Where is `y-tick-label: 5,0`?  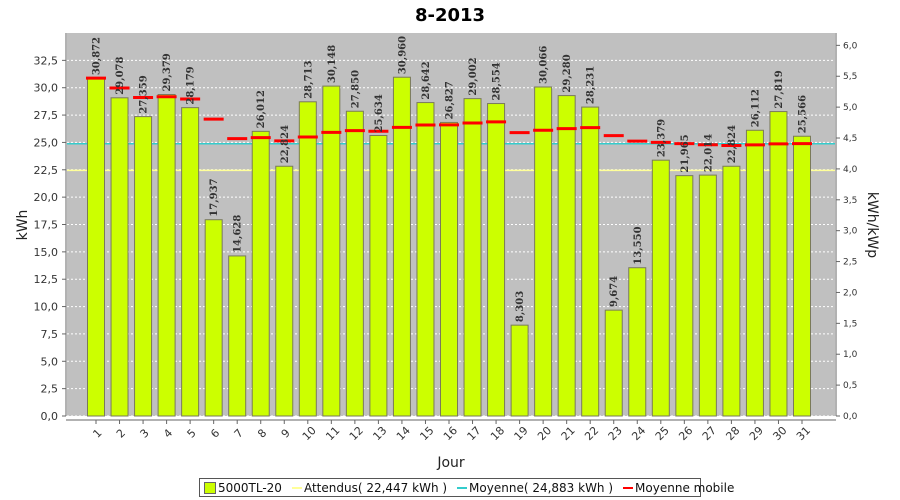
y-tick-label: 5,0 is located at coordinates (50, 361).